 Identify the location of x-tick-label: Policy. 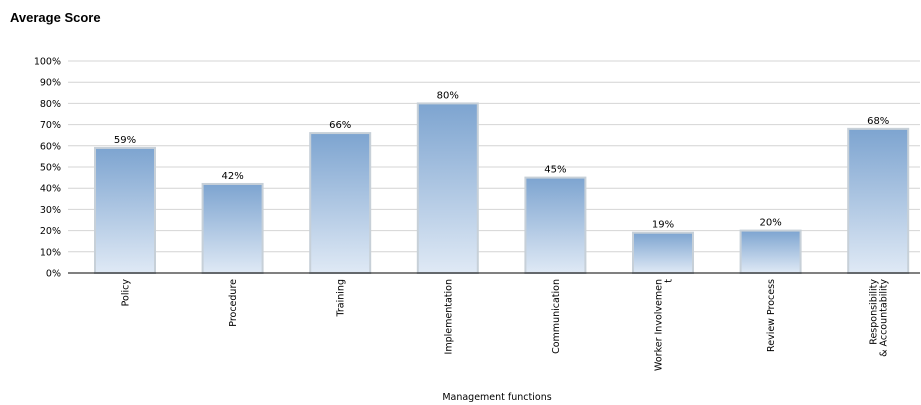
(126, 293).